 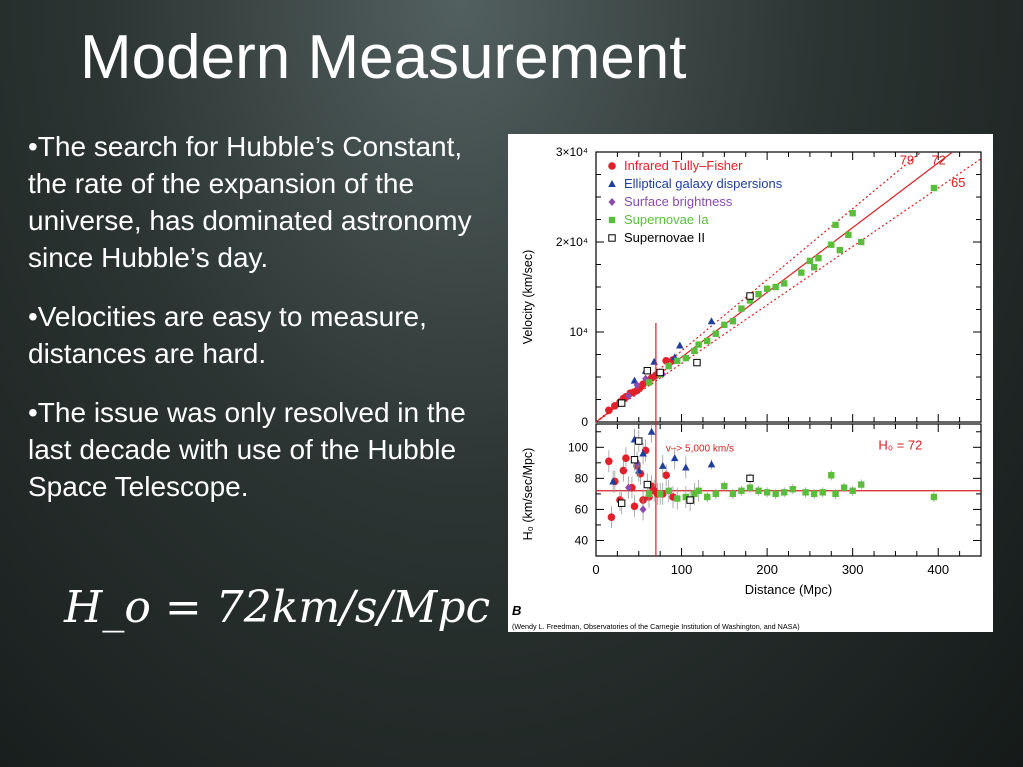 What do you see at coordinates (277, 607) in the screenshot?
I see `hubble-constant-equation: H_o = 72km/s/Mpc` at bounding box center [277, 607].